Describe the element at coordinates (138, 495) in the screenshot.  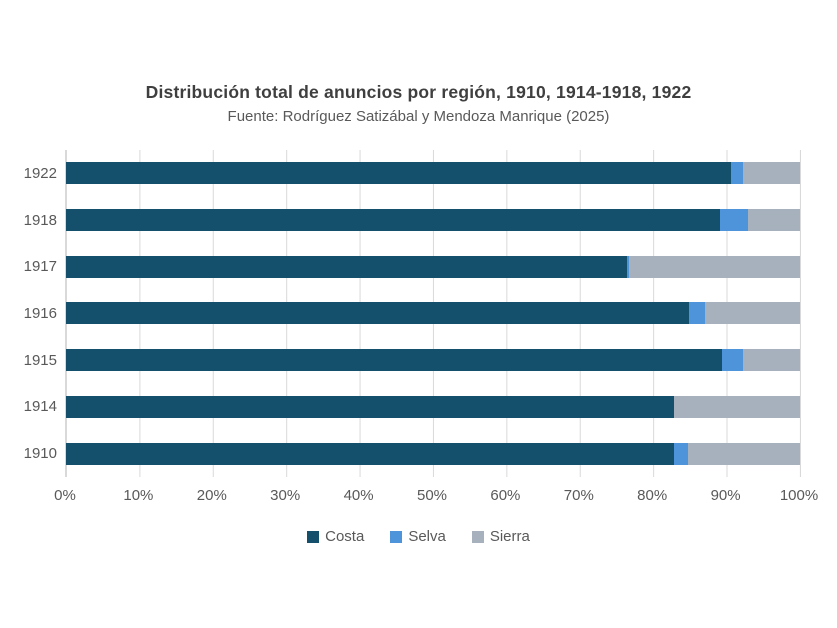
I see `x-axis-label: 10%` at that location.